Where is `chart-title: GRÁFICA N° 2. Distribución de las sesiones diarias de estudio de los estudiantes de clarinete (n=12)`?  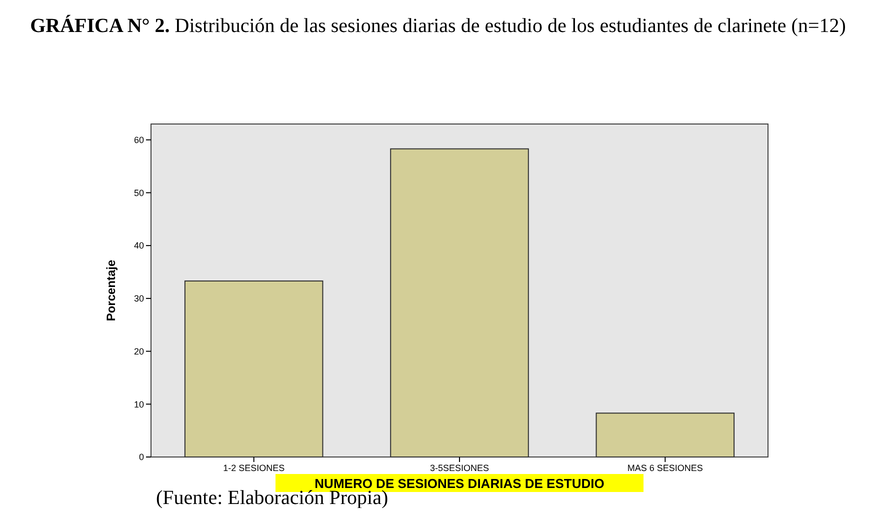
chart-title: GRÁFICA N° 2. Distribución de las sesiones diarias de estudio de los estudiantes de clarinete (n=12) is located at coordinates (438, 25).